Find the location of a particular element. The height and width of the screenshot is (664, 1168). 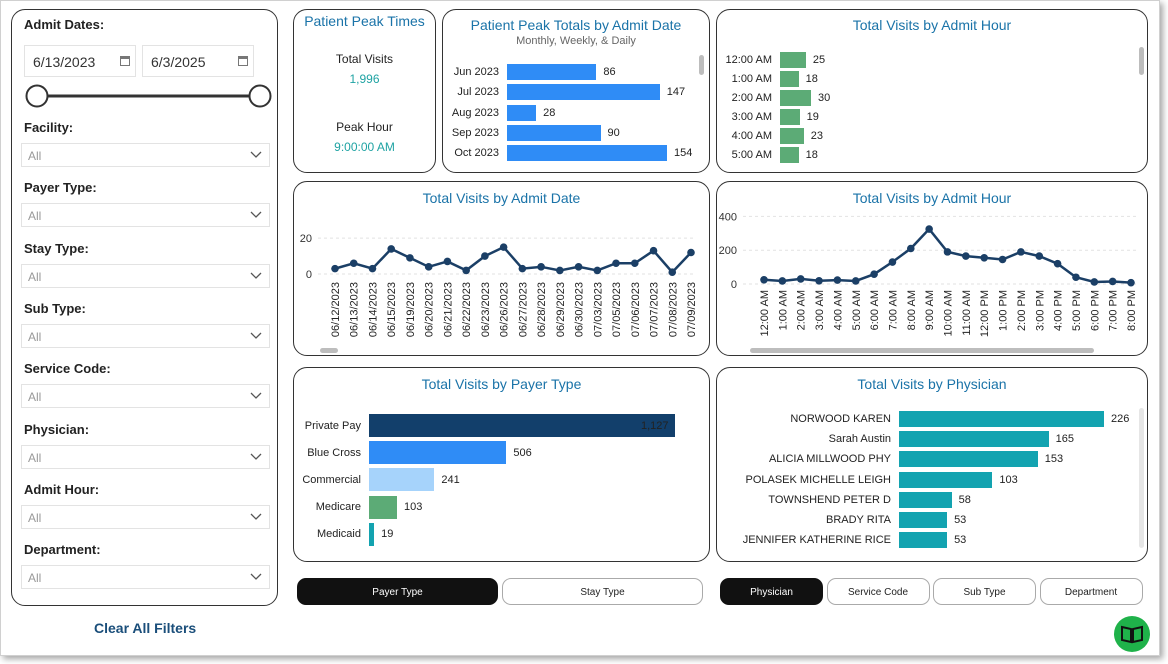

start-date-input: 6/13/2023 is located at coordinates (80, 61).